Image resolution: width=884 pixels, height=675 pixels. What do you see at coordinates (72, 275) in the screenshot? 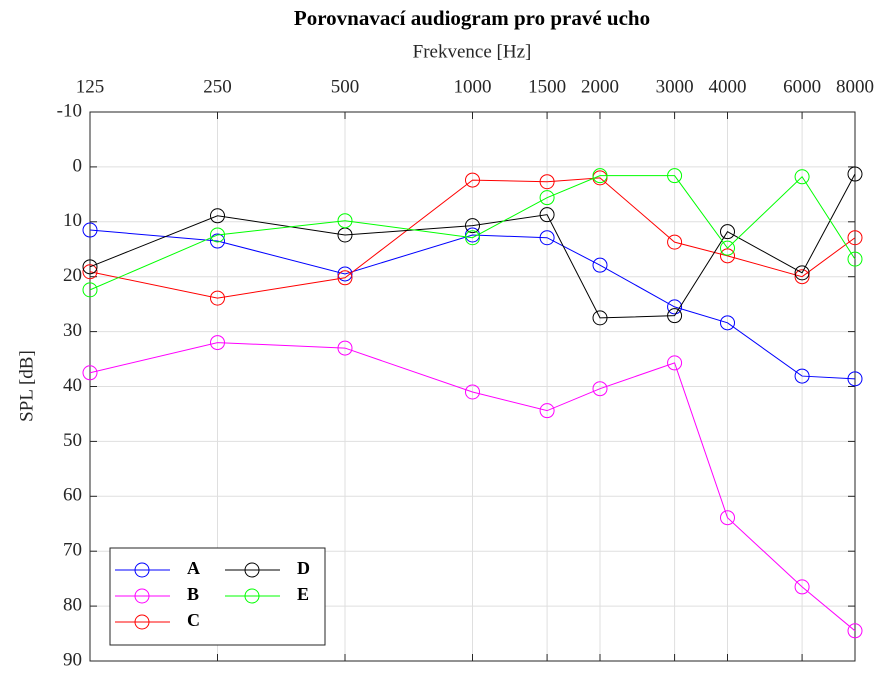
I see `y-tick-label: 20` at bounding box center [72, 275].